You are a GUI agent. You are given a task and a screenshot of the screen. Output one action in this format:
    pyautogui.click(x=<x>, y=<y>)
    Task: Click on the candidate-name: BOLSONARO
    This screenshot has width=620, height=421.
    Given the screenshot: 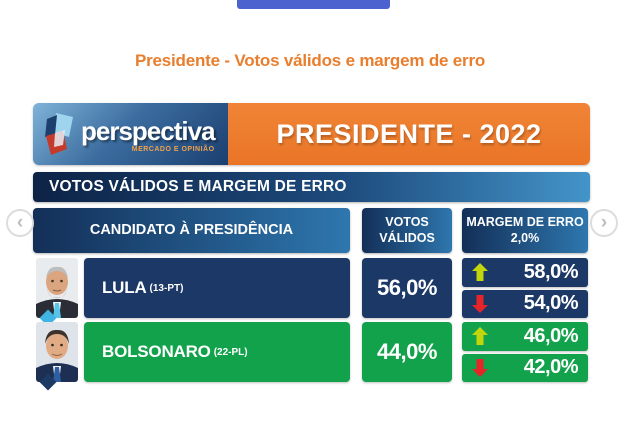 What is the action you would take?
    pyautogui.click(x=156, y=351)
    